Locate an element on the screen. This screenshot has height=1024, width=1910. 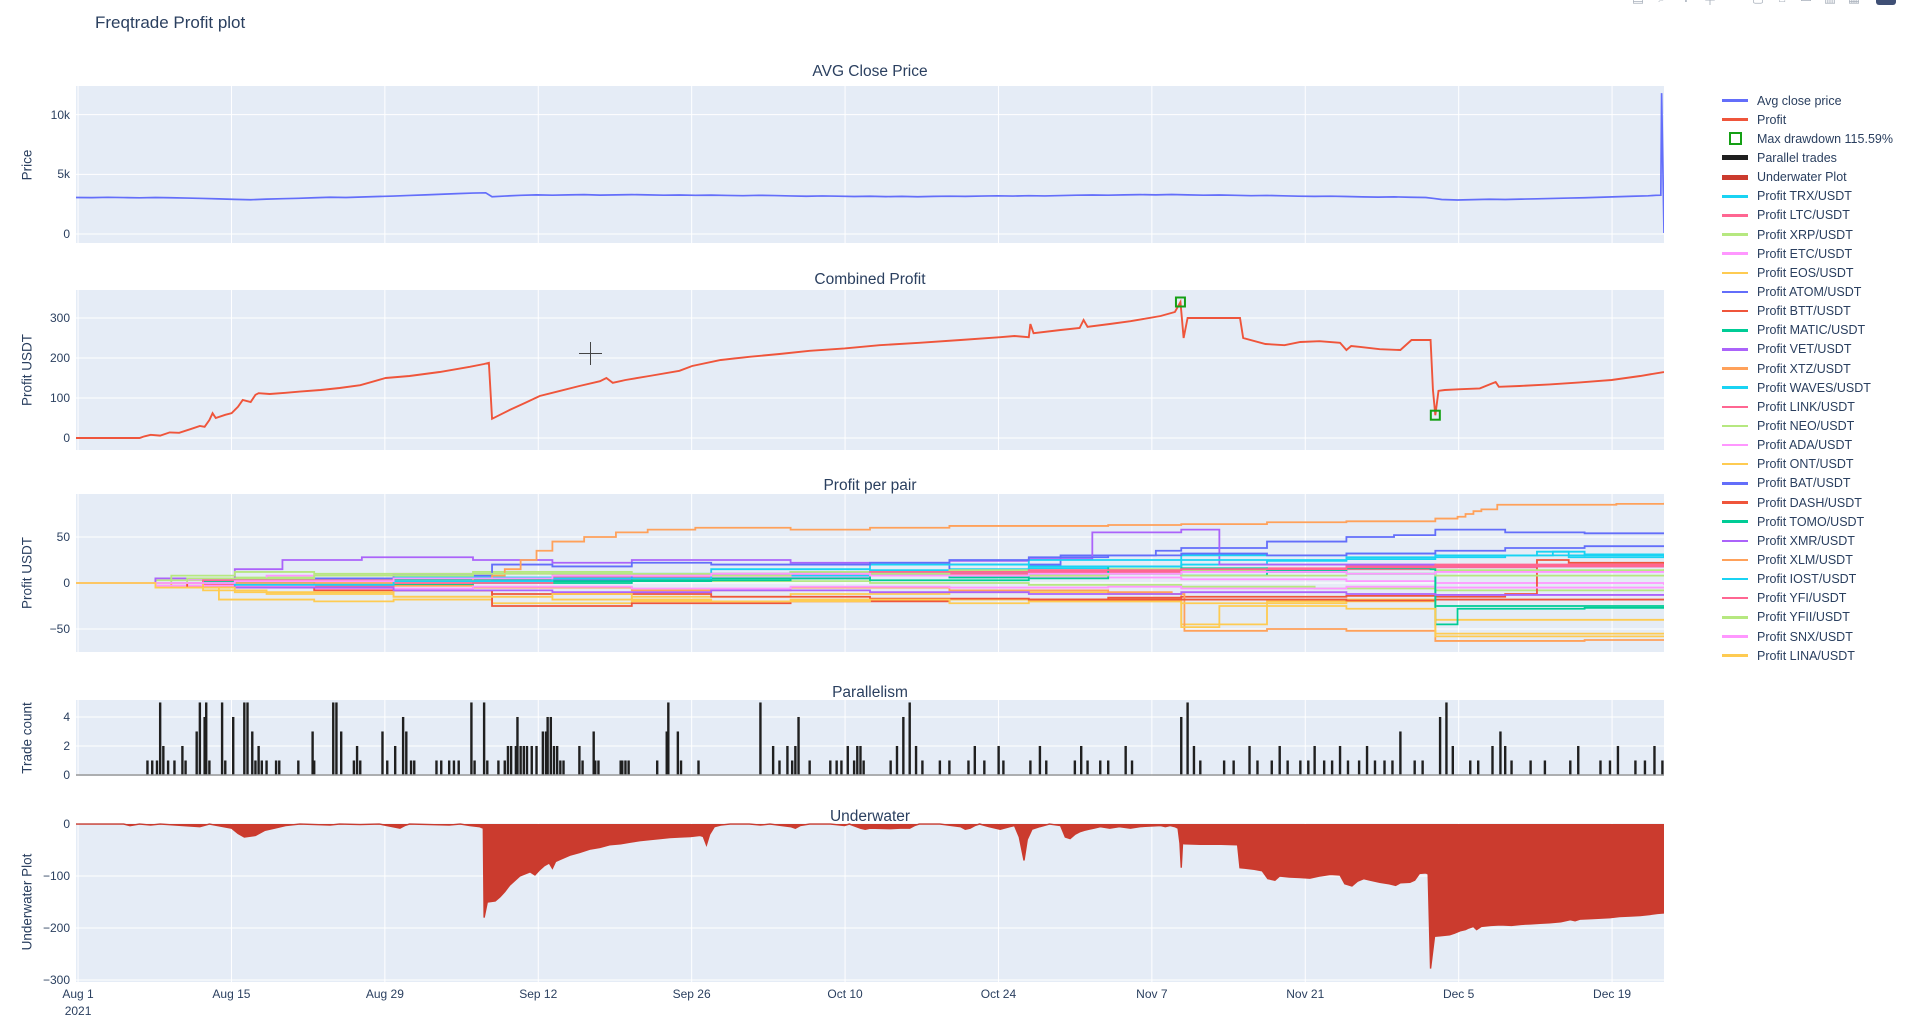
legend-item-profit-ada-usdt: Profit ADA/USDT is located at coordinates (1806, 445).